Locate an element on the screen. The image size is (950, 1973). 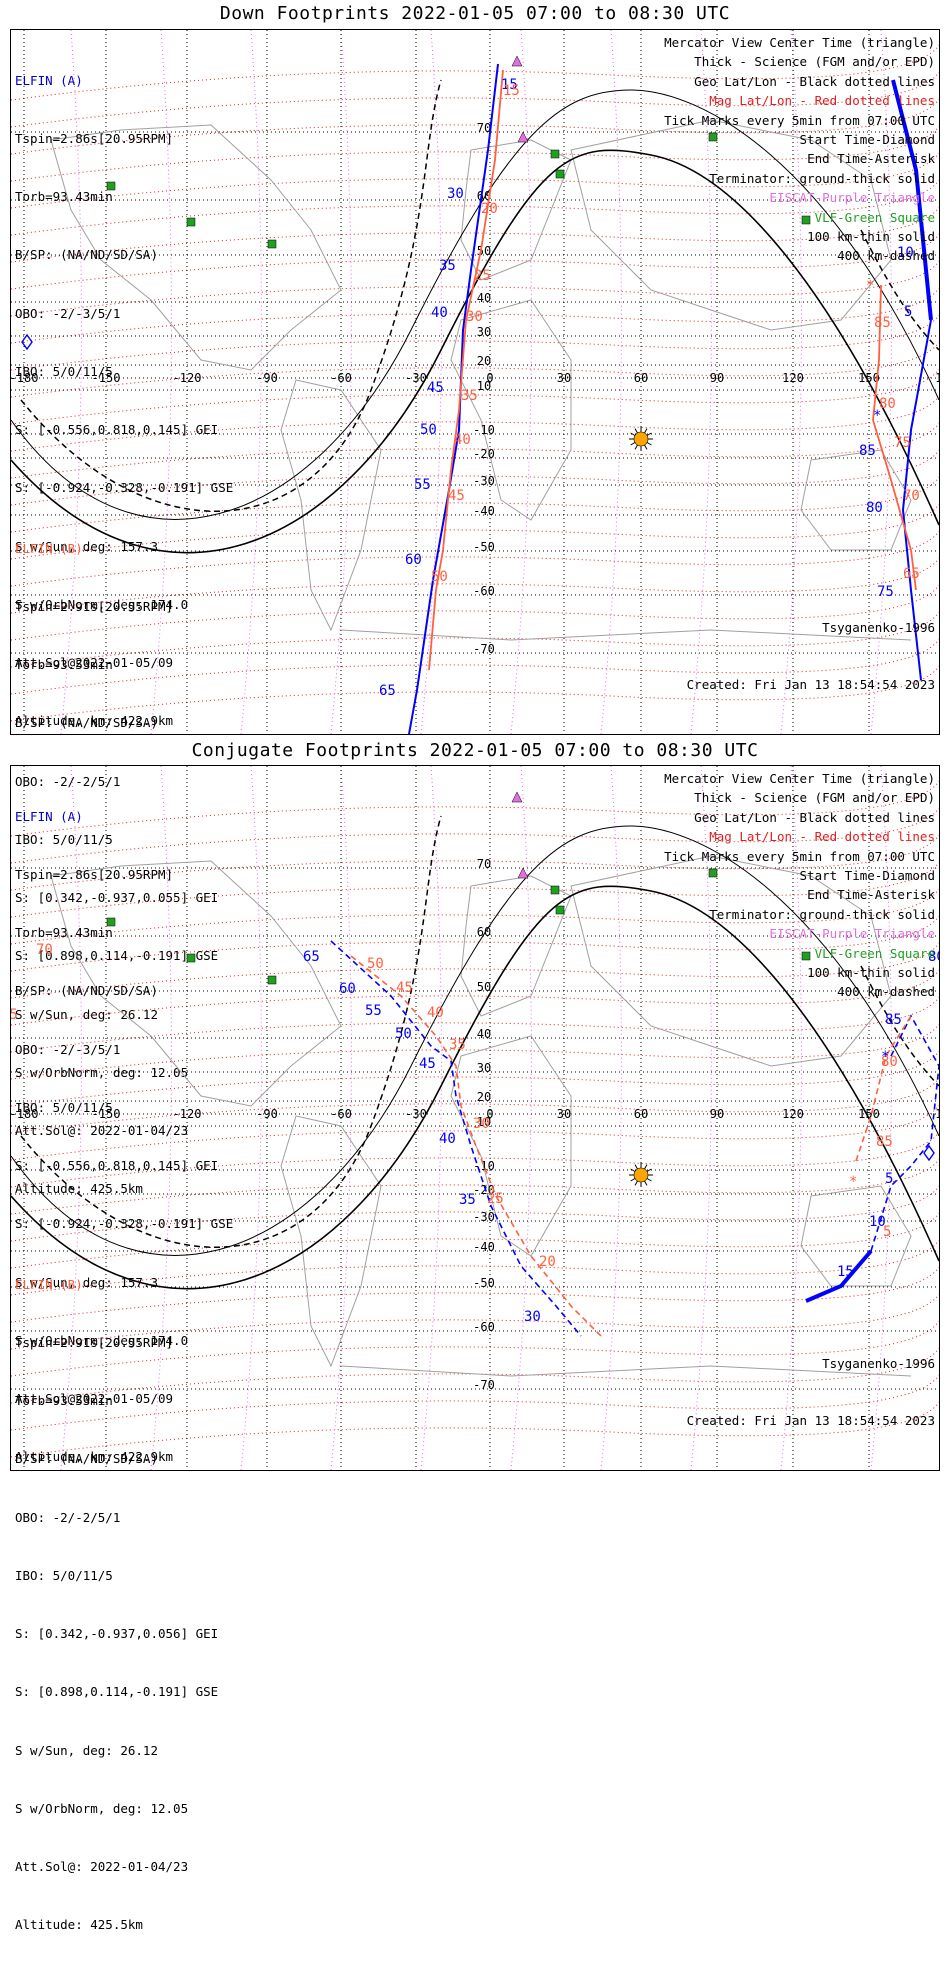
lat-label: -30 is located at coordinates (484, 1217).